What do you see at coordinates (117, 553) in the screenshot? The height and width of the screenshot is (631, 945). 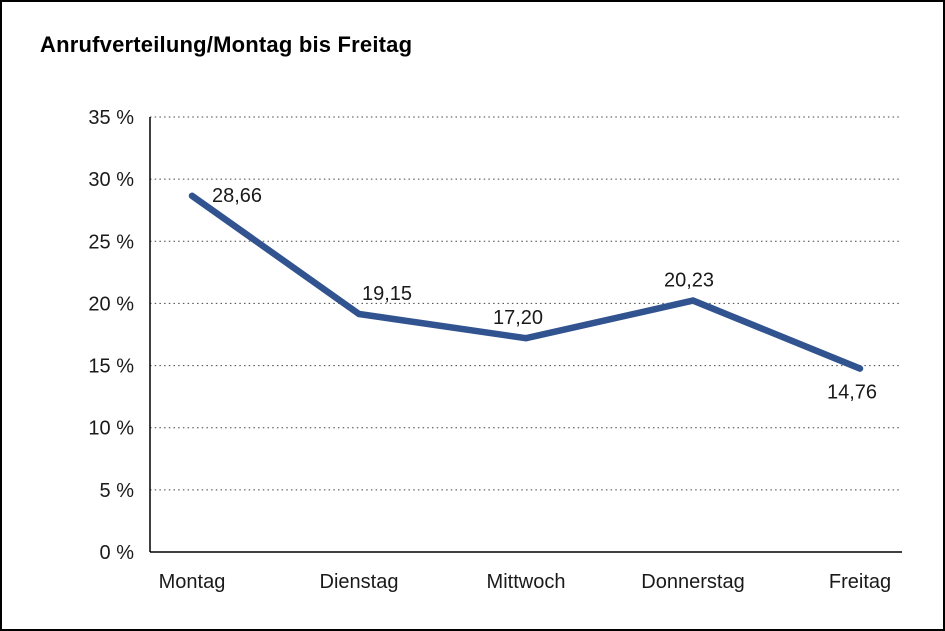 I see `y-tick-label: 0 %` at bounding box center [117, 553].